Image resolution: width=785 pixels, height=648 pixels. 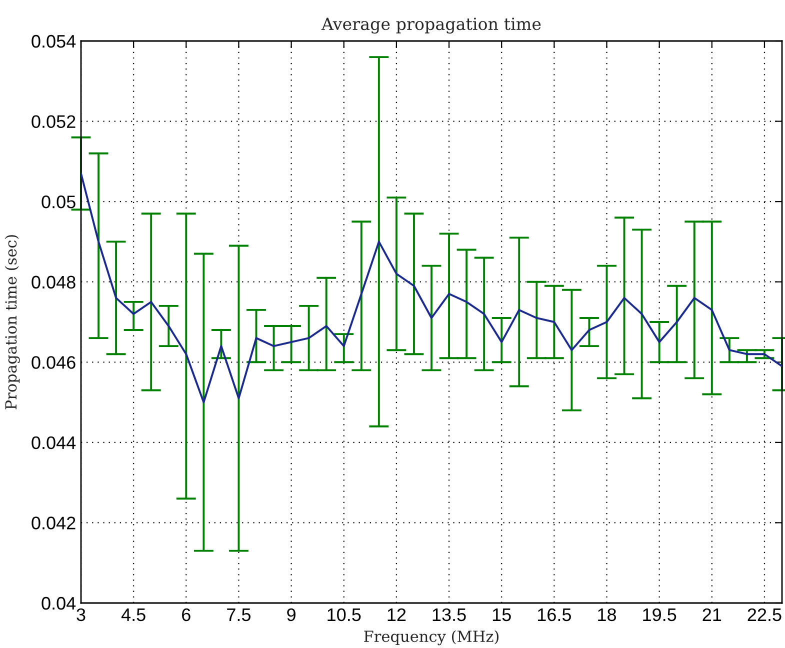 I want to click on x-tick-label: 16.5, so click(x=554, y=615).